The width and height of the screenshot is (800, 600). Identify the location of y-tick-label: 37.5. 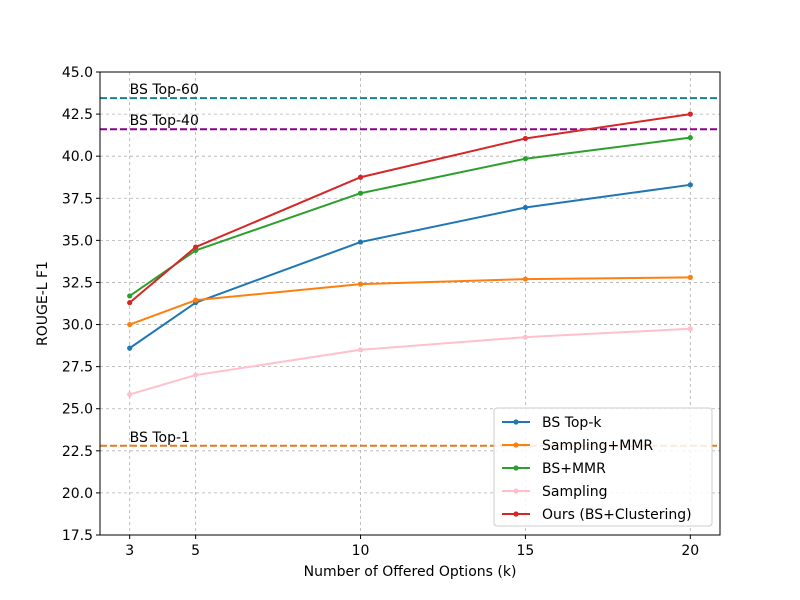
(77, 199).